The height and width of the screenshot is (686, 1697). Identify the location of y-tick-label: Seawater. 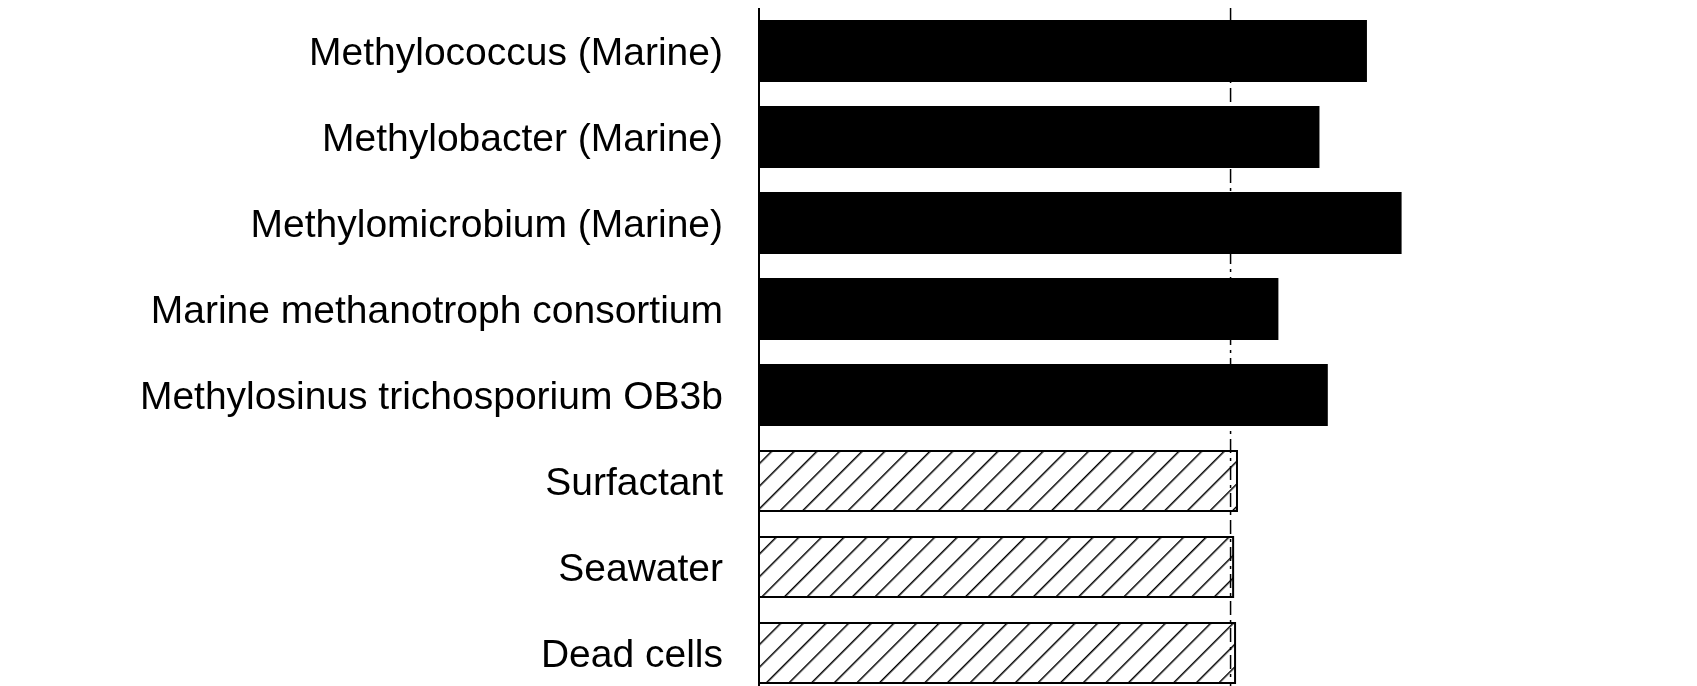
(641, 567).